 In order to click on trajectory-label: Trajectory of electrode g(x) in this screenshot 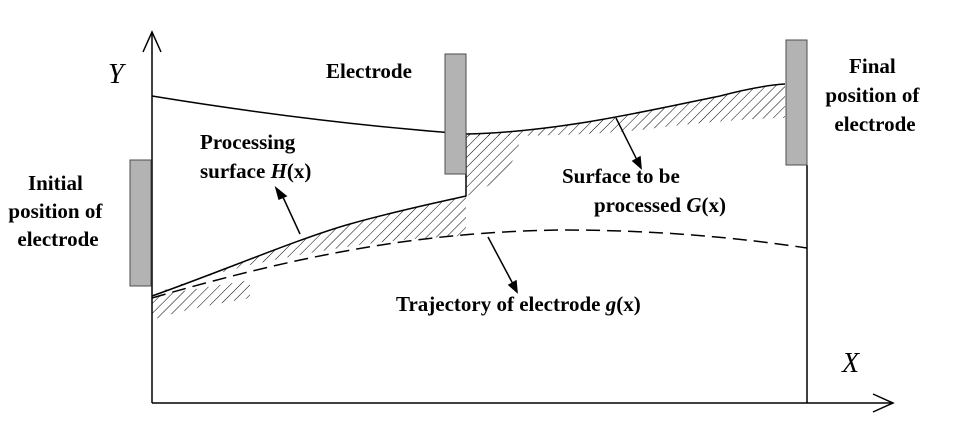, I will do `click(518, 304)`.